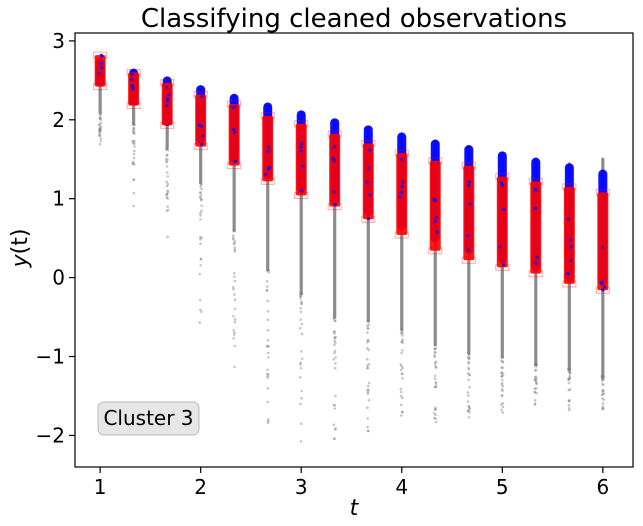  I want to click on x-tick-label: 4, so click(401, 487).